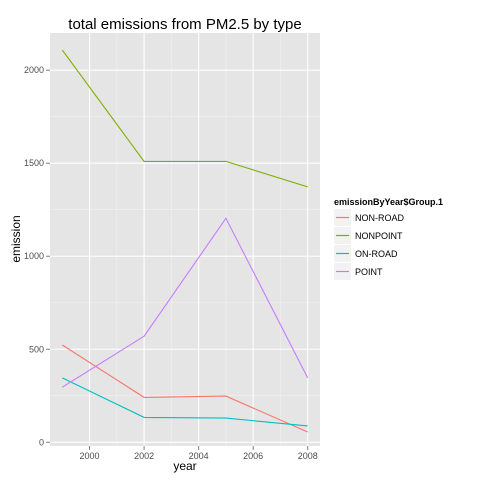 The height and width of the screenshot is (480, 480). I want to click on y-axis: 0 500 1000 1500 2000, so click(37, 256).